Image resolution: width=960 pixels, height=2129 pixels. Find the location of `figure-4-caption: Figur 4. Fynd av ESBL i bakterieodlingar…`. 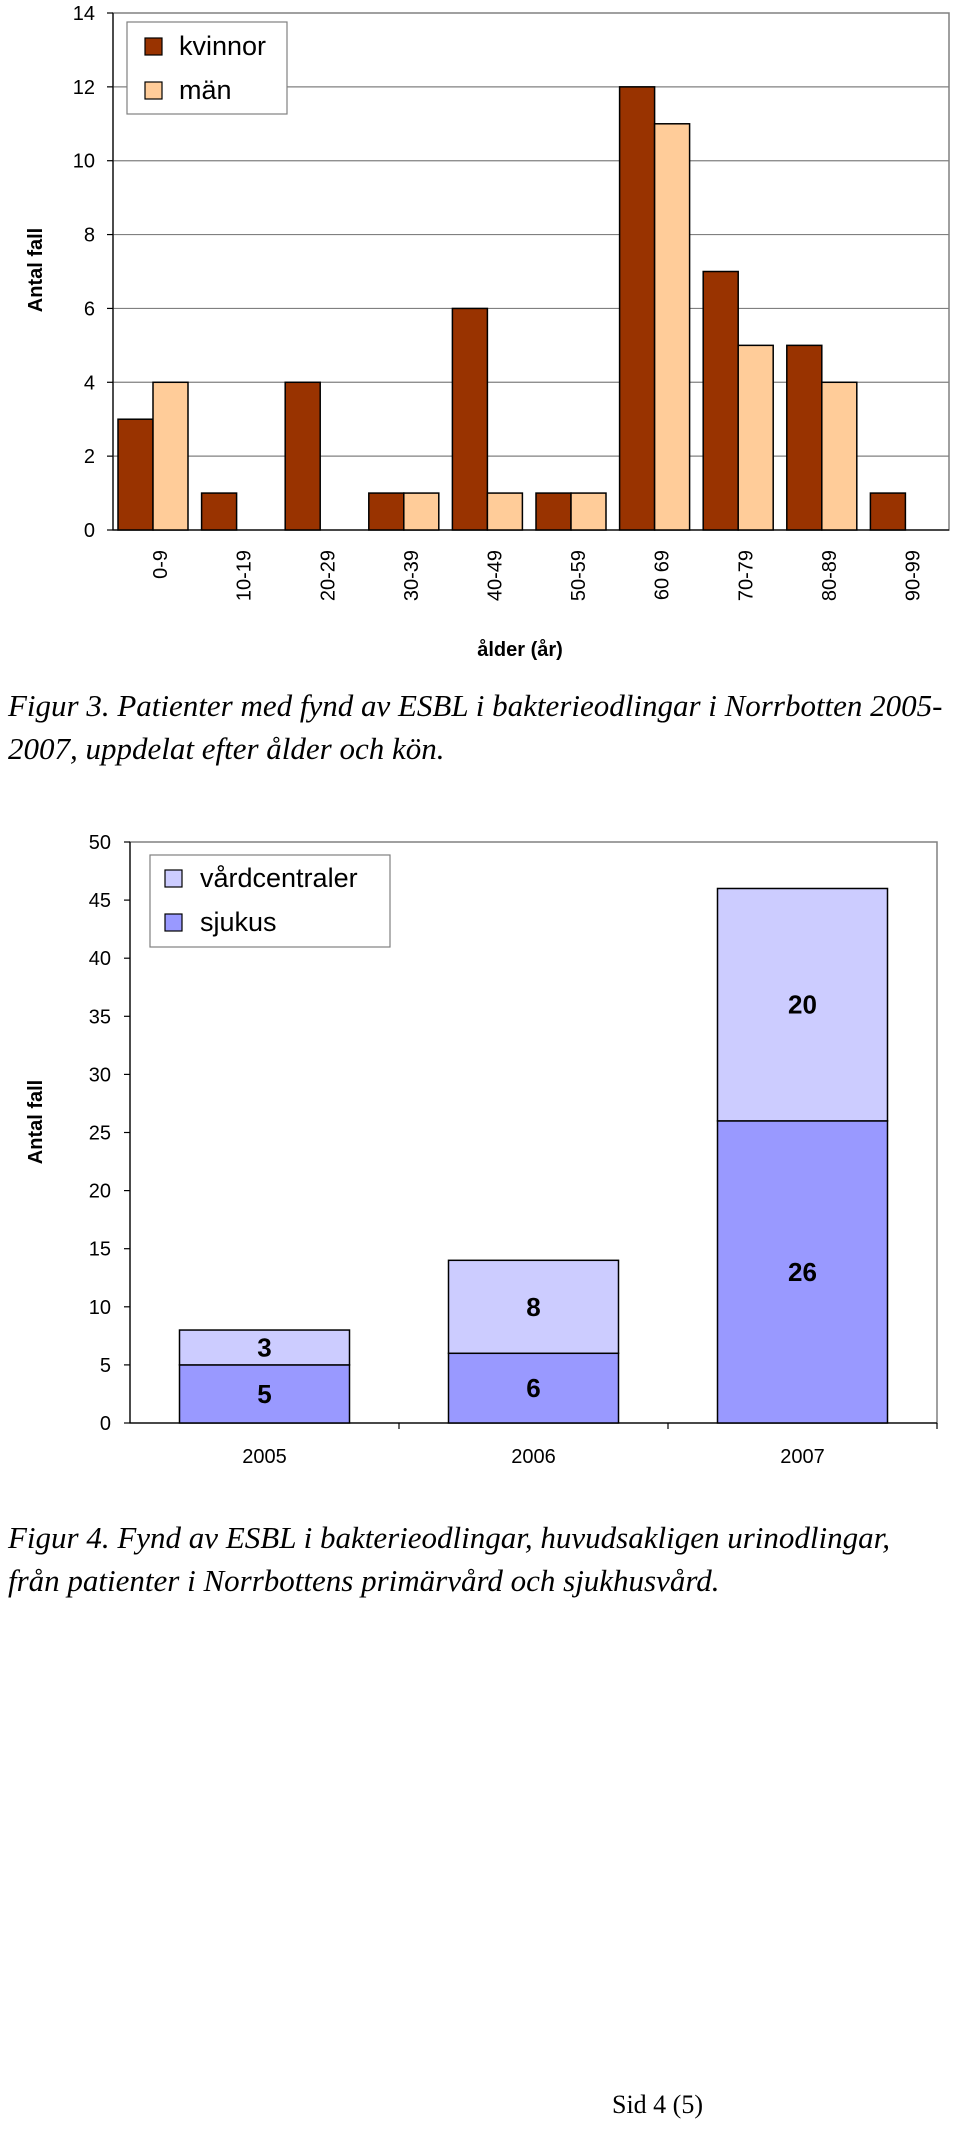

figure-4-caption: Figur 4. Fynd av ESBL i bakterieodlingar… is located at coordinates (449, 1559).